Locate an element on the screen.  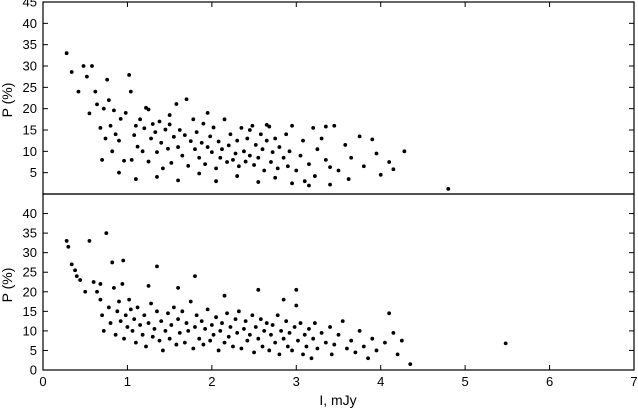
y-tick-label: 20 is located at coordinates (30, 291).